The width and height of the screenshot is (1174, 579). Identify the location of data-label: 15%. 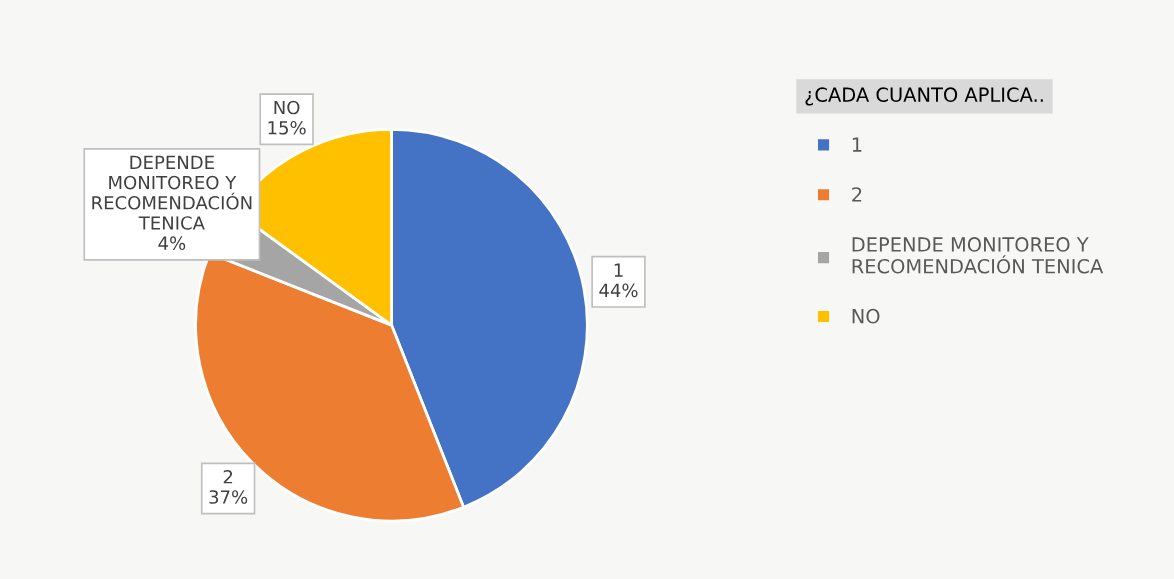
(287, 127).